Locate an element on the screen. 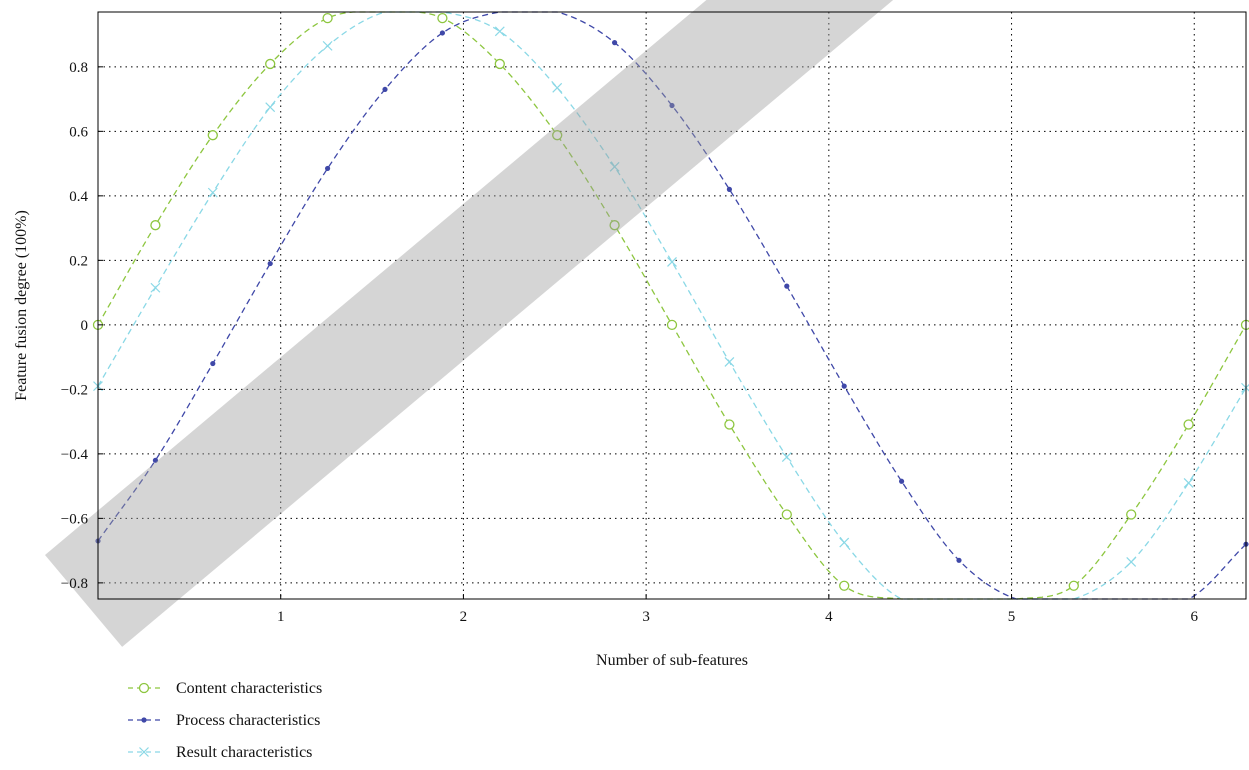  x-tick-label: 5 is located at coordinates (1012, 617).